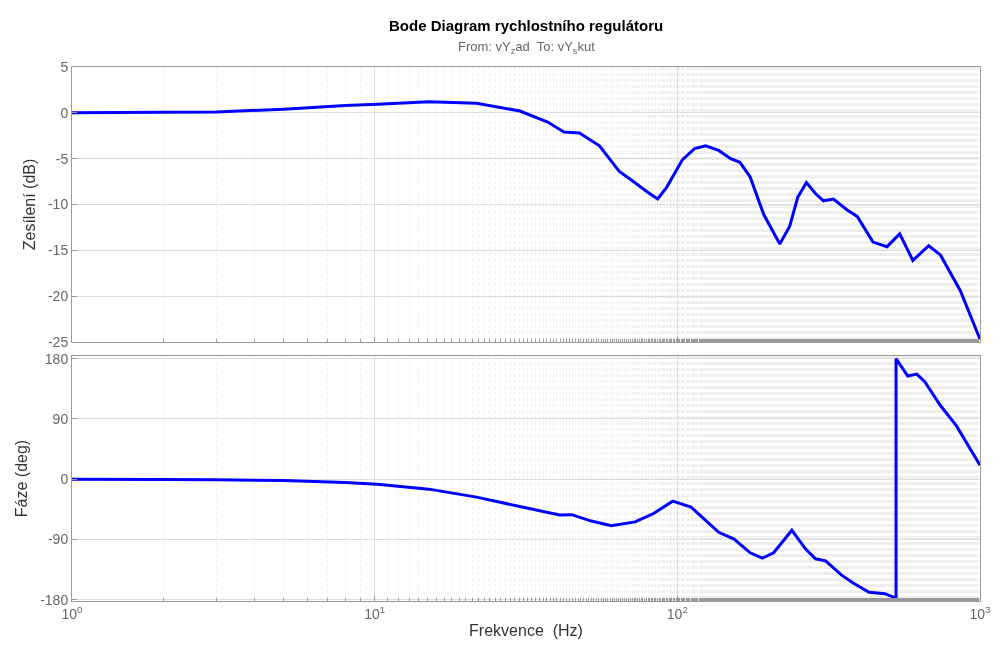 The height and width of the screenshot is (653, 1003). I want to click on y-tick-label: -90, so click(58, 539).